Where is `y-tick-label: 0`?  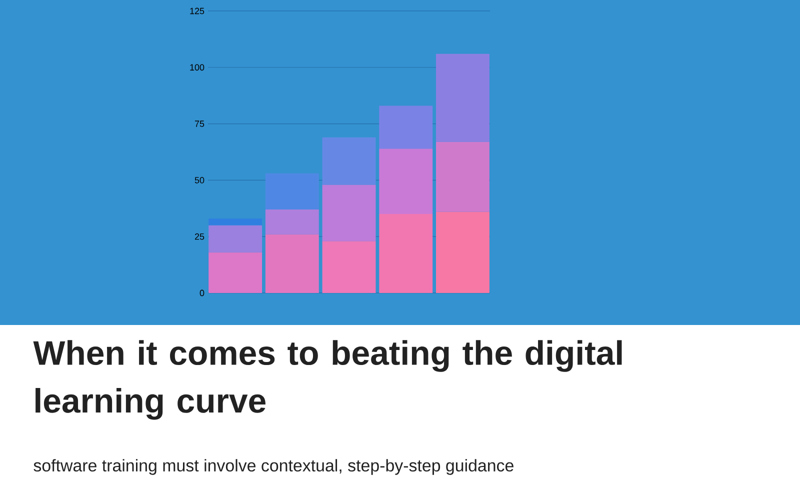
y-tick-label: 0 is located at coordinates (202, 293).